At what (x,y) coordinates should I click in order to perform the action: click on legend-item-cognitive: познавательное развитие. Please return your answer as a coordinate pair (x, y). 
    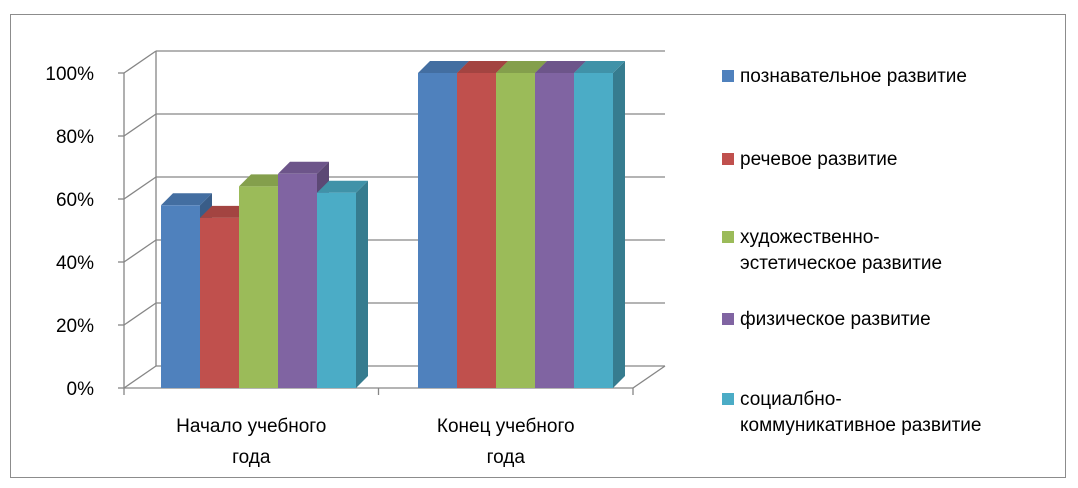
    Looking at the image, I should click on (893, 77).